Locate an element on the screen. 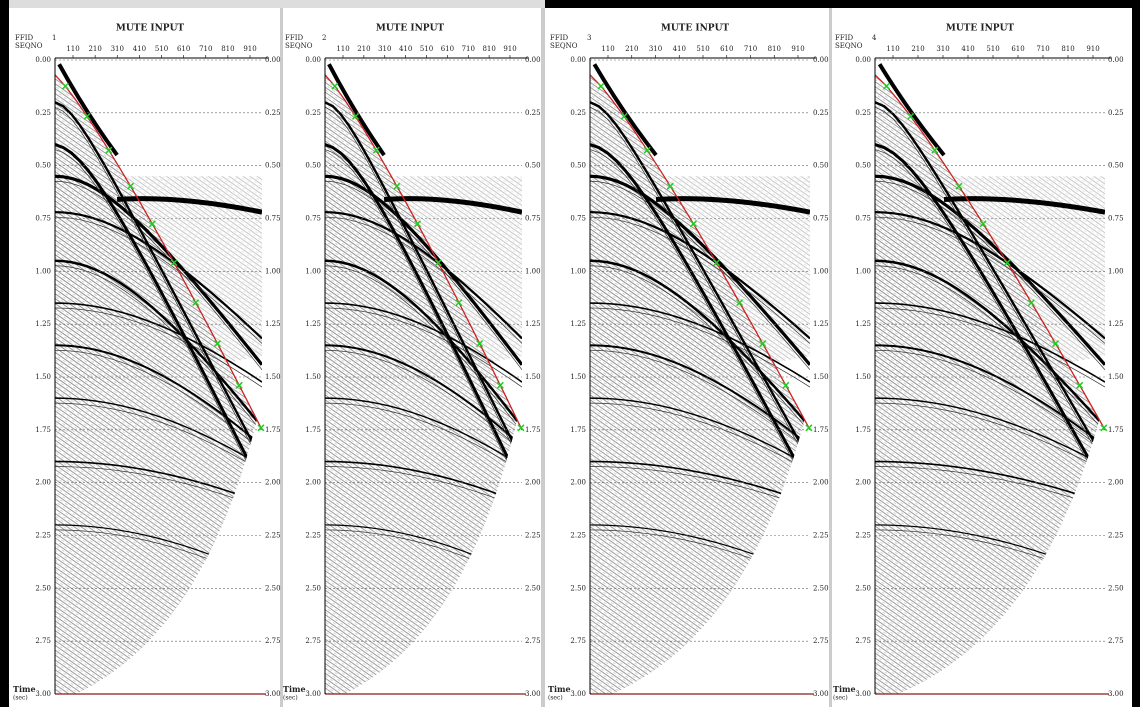 Image resolution: width=1140 pixels, height=707 pixels. x-tick-label: 110 is located at coordinates (72, 49).